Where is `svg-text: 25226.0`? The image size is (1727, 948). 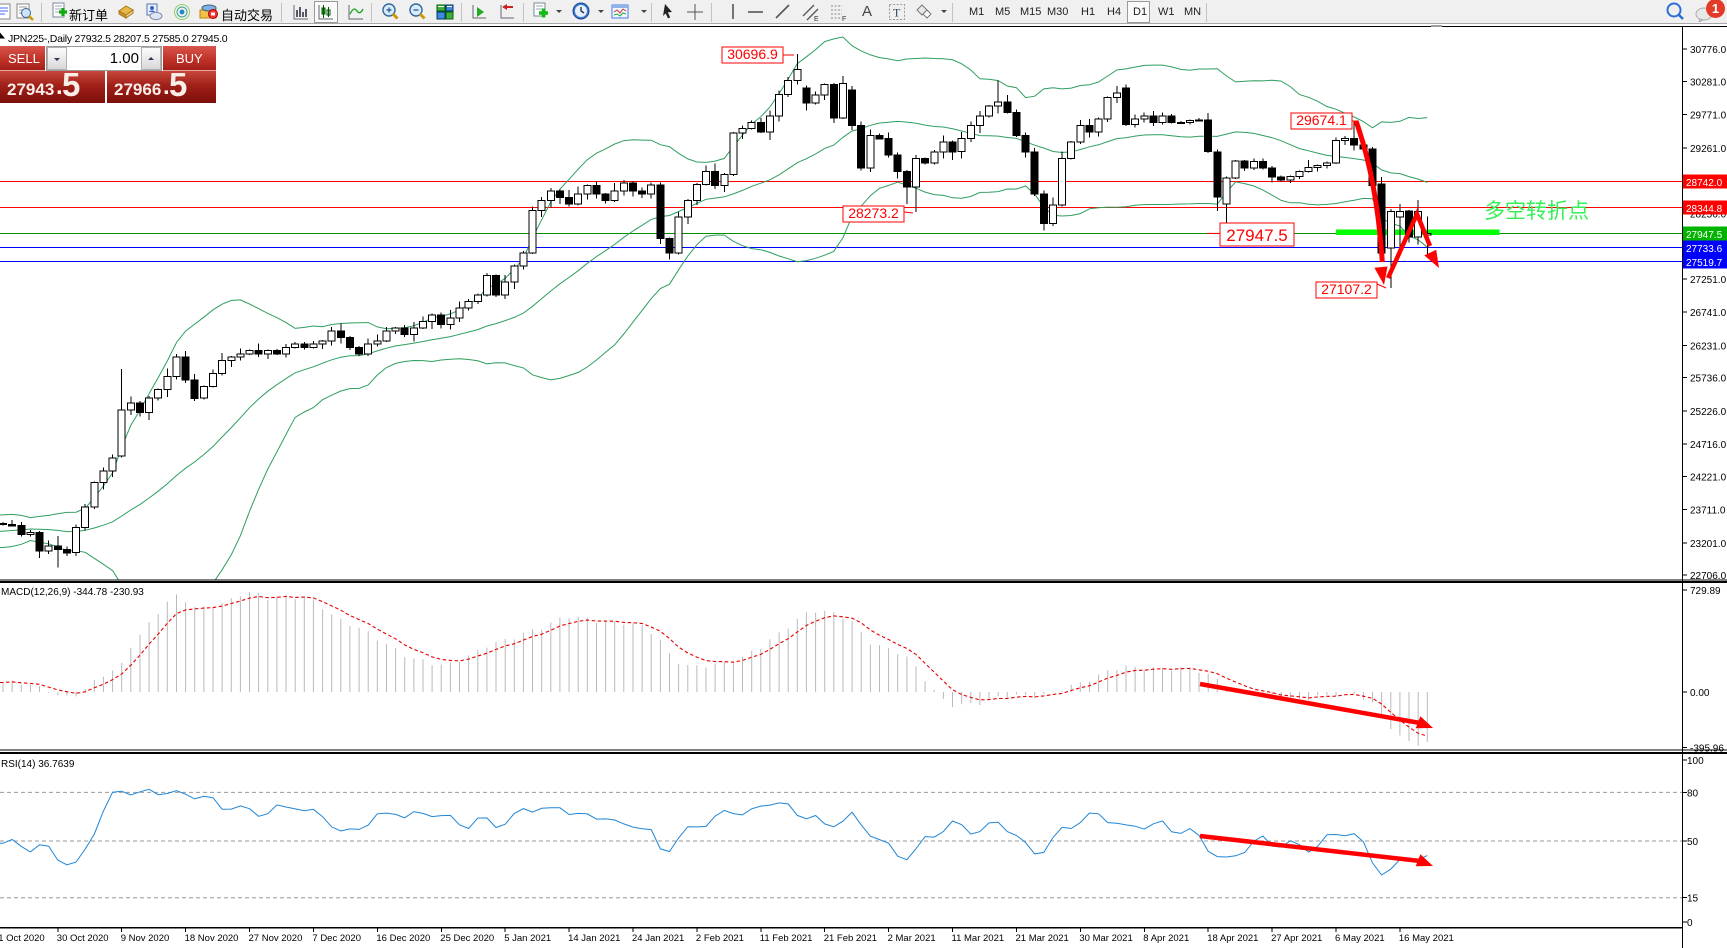 svg-text: 25226.0 is located at coordinates (1708, 412).